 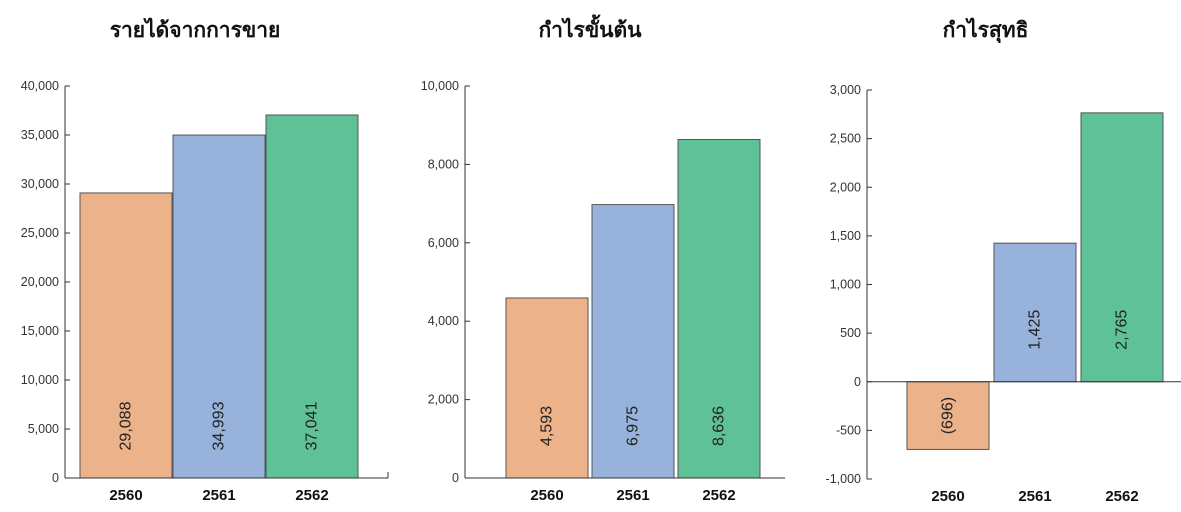 I want to click on y-tick-label: 40,000, so click(x=40, y=86).